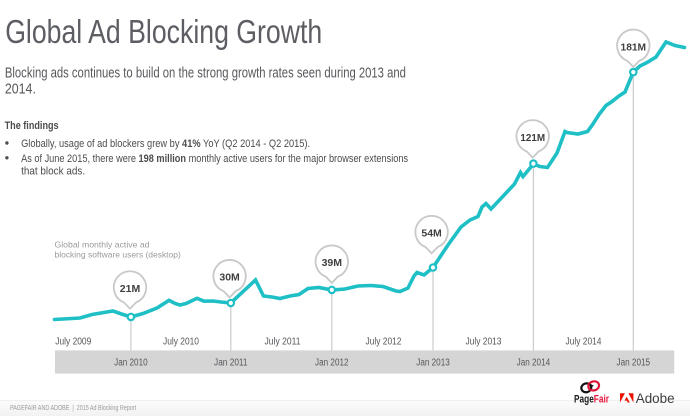 Image resolution: width=690 pixels, height=416 pixels. Describe the element at coordinates (534, 362) in the screenshot. I see `svg-text: Jan 2014` at that location.